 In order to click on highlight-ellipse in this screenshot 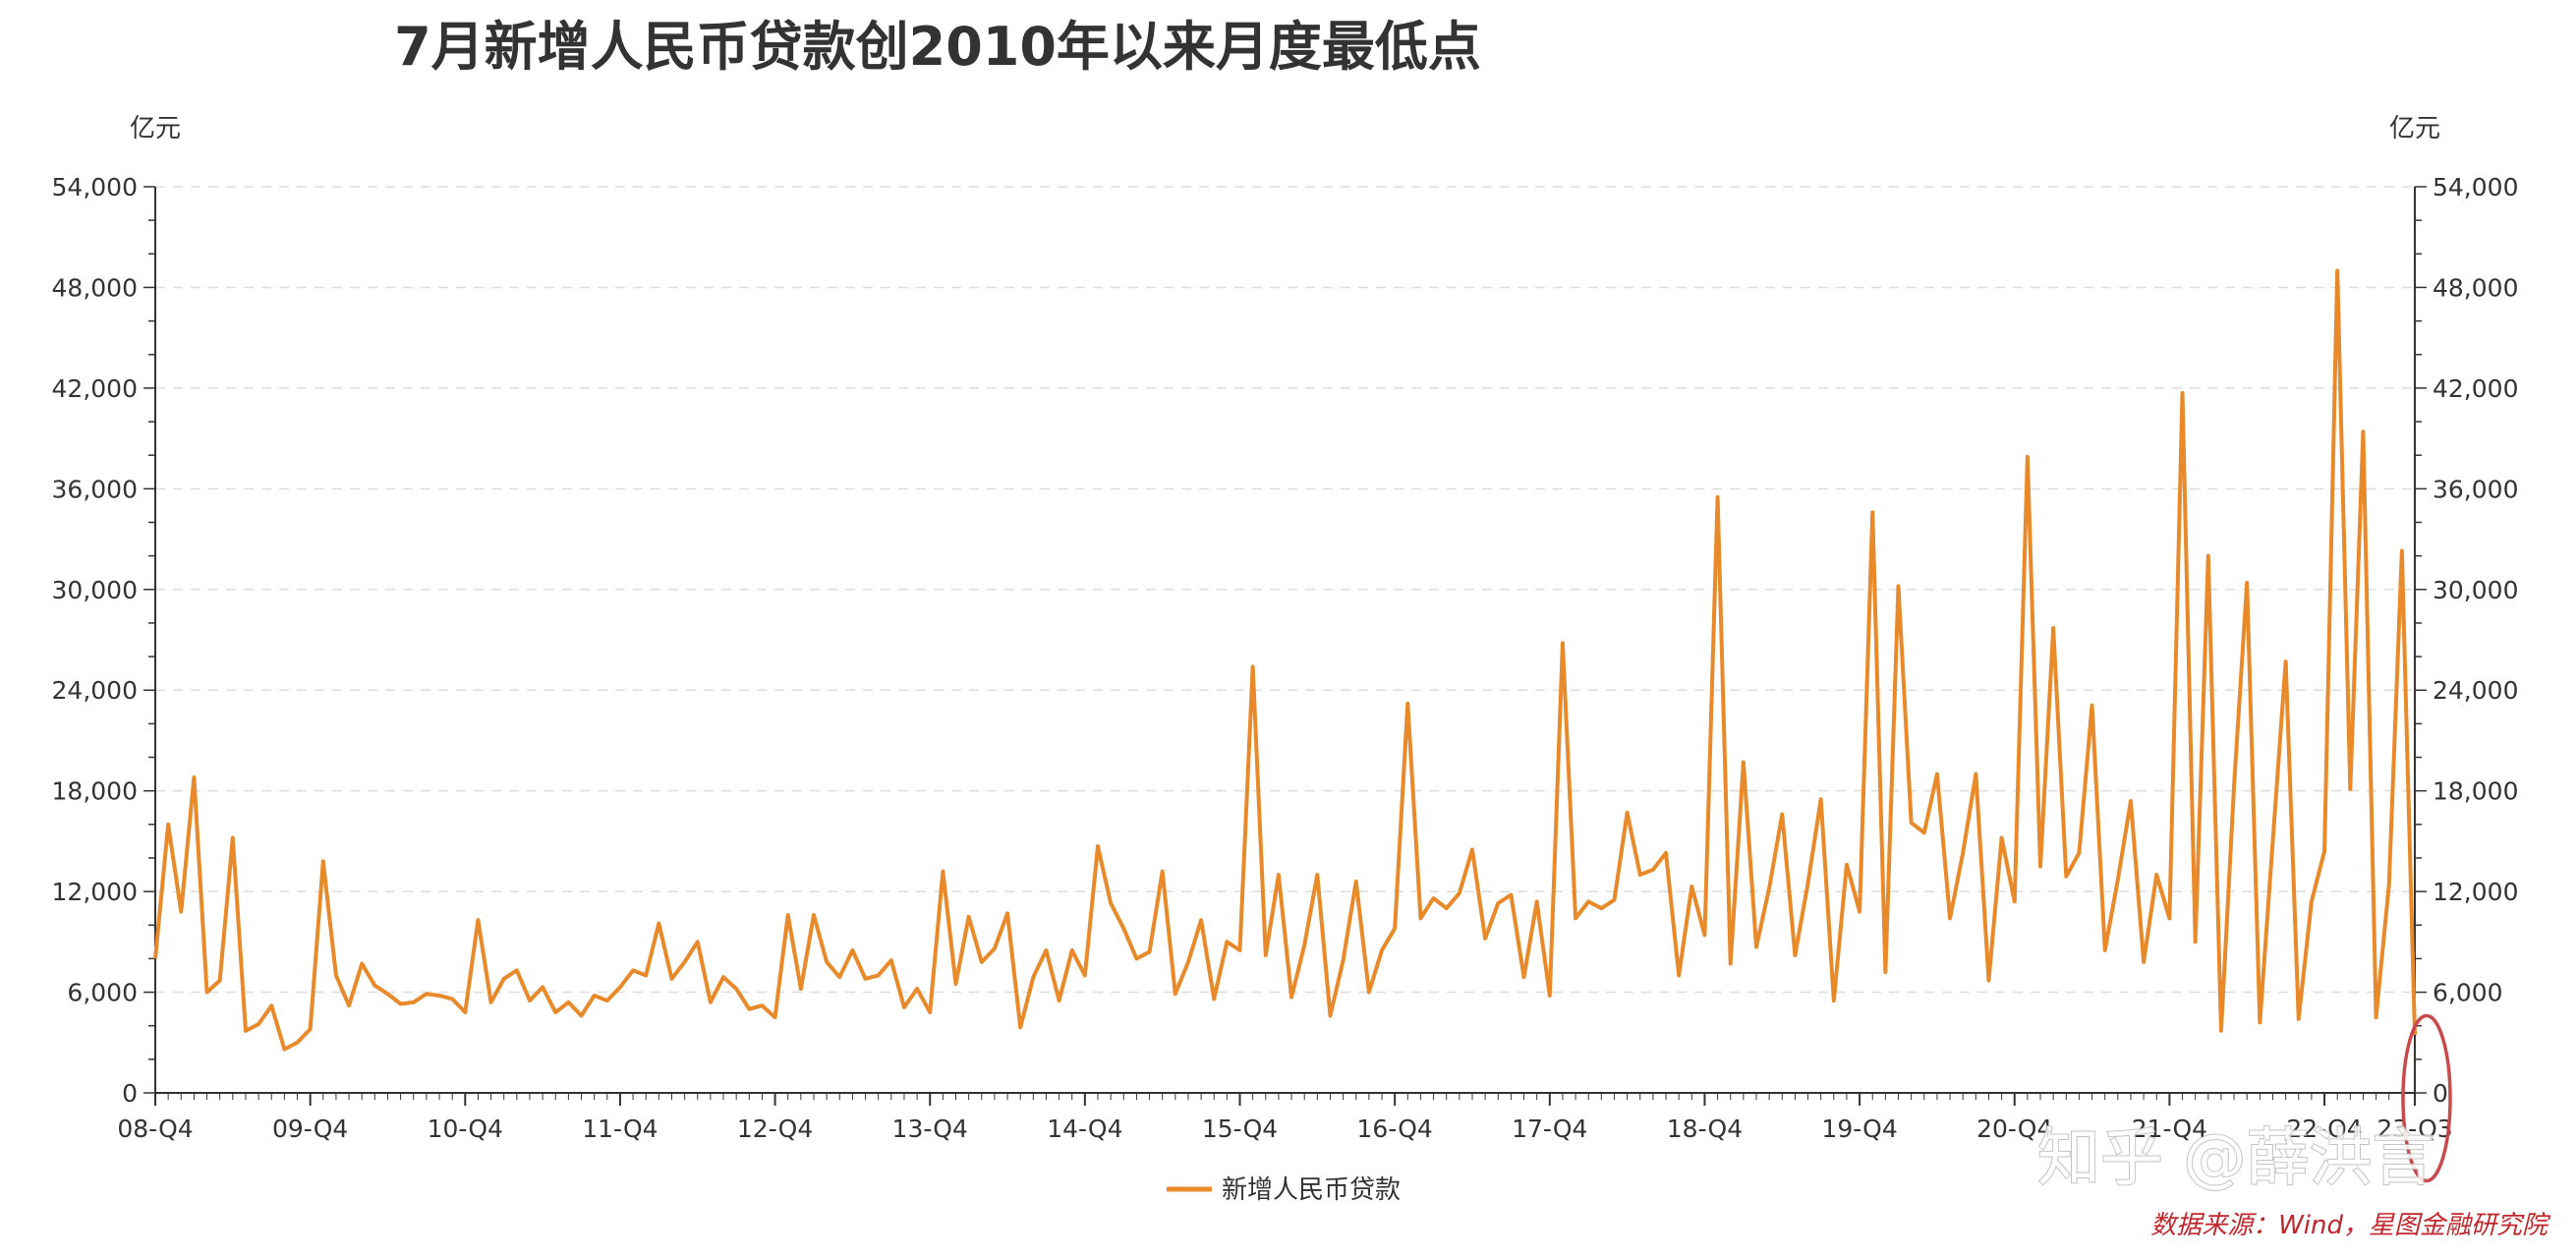, I will do `click(2427, 1098)`.